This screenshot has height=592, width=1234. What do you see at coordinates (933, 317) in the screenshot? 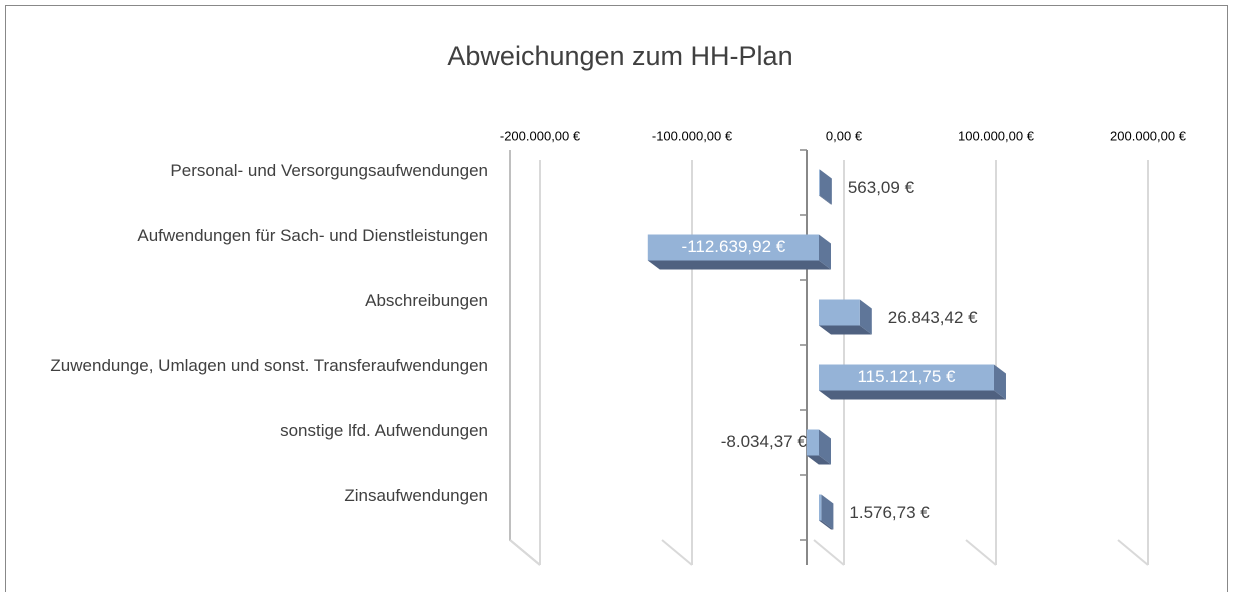
I see `data-label: 26.843,42 €` at bounding box center [933, 317].